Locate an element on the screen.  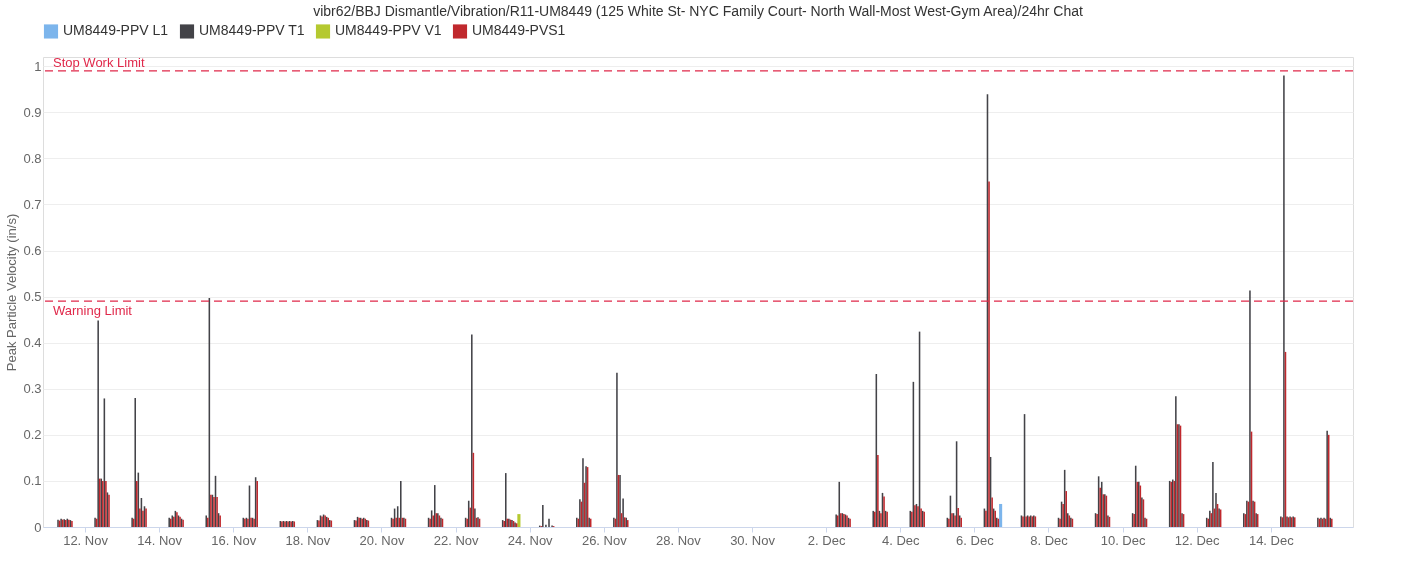
x-tick-label: 30. Nov is located at coordinates (753, 540).